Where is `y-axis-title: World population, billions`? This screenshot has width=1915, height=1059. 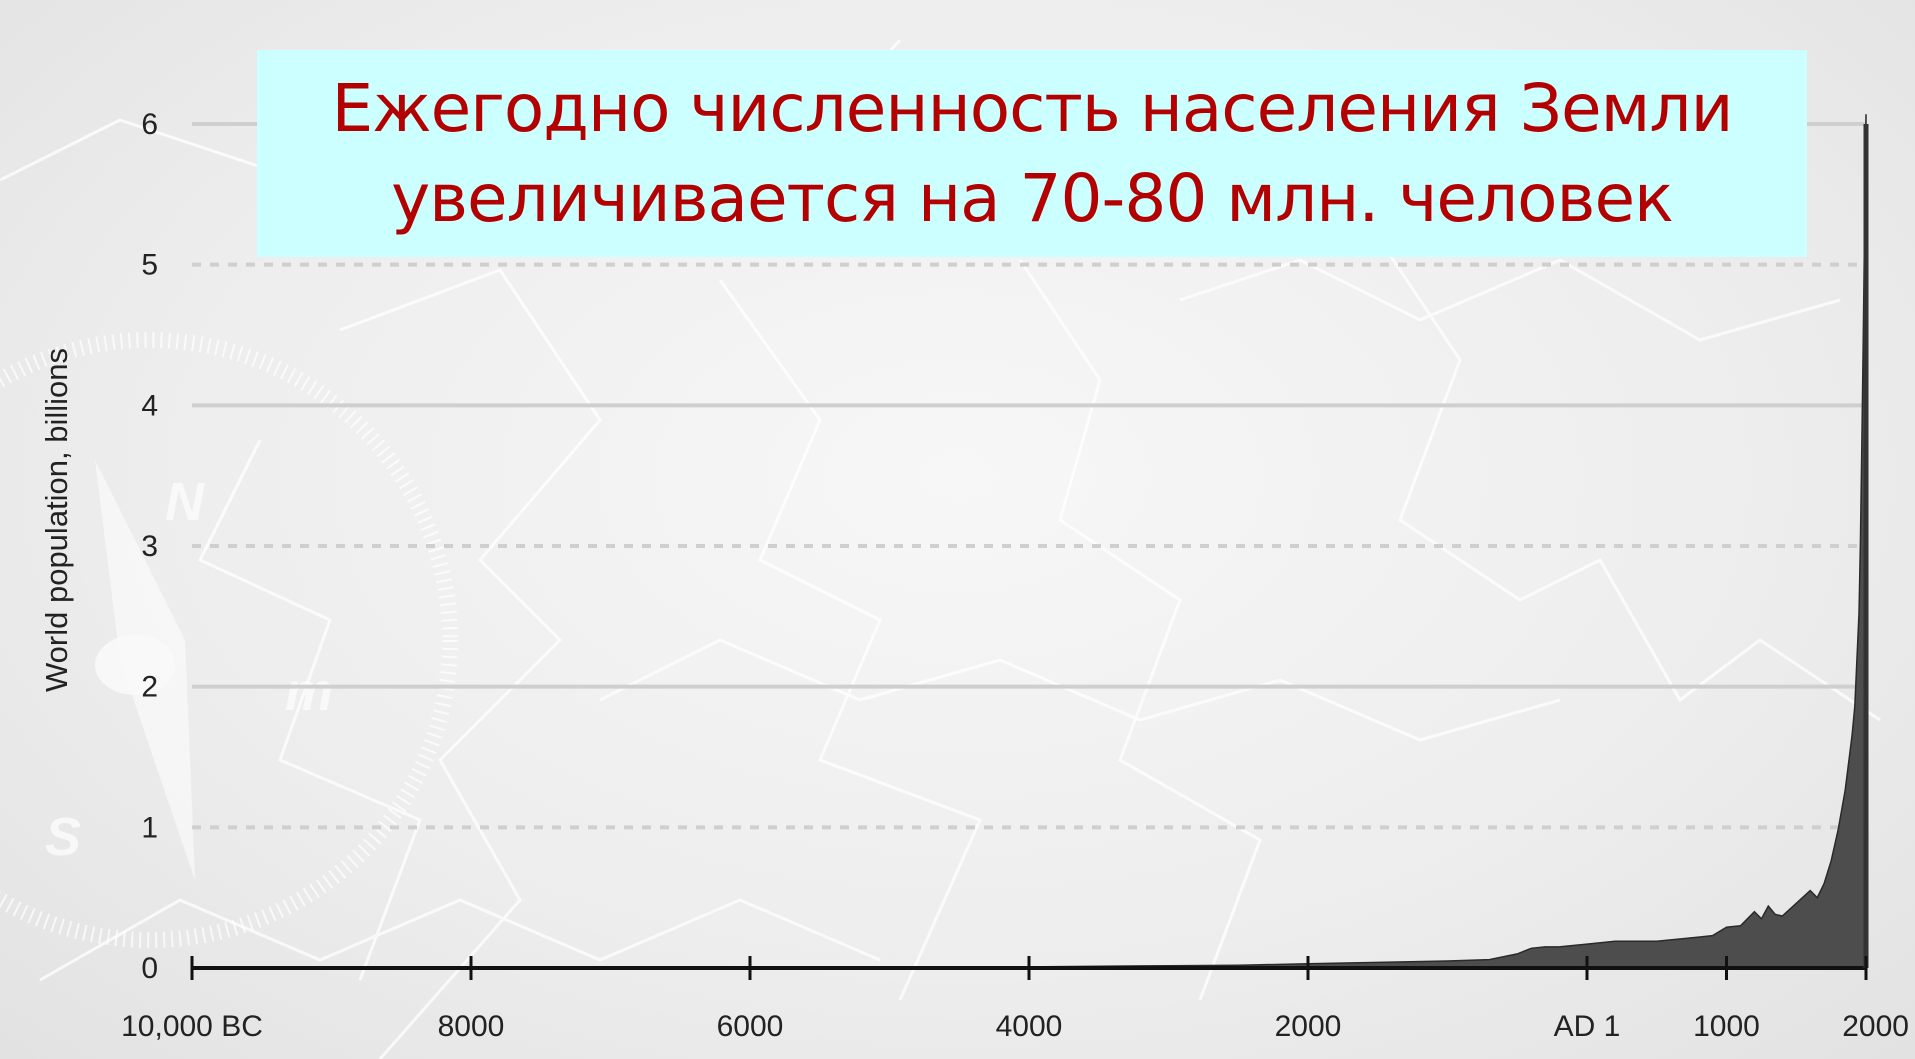 y-axis-title: World population, billions is located at coordinates (56, 520).